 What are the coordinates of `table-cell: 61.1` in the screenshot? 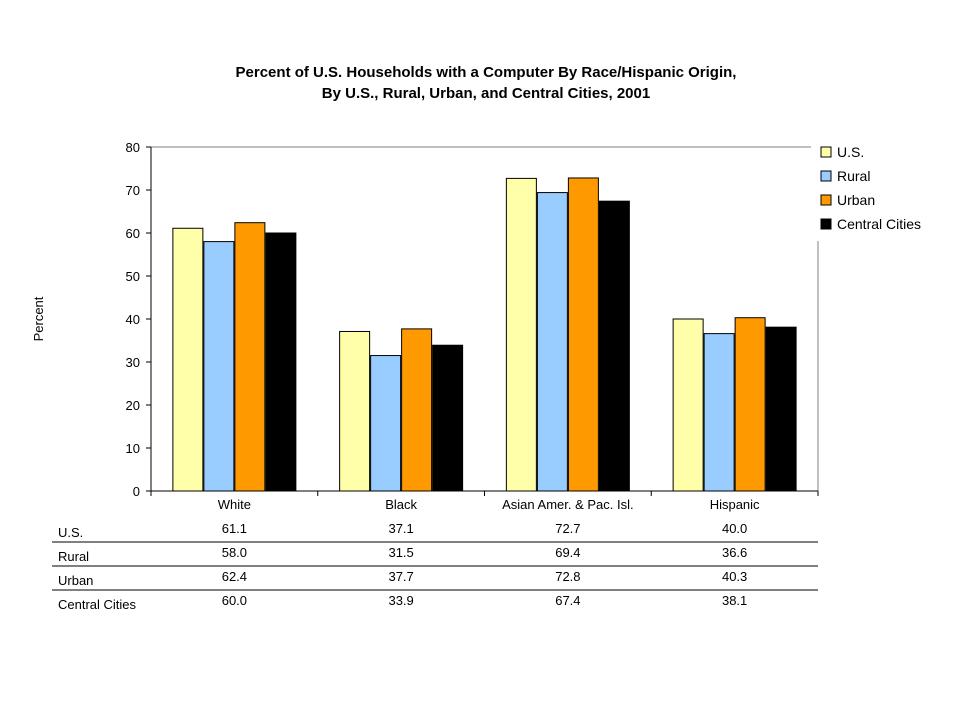 It's located at (234, 528).